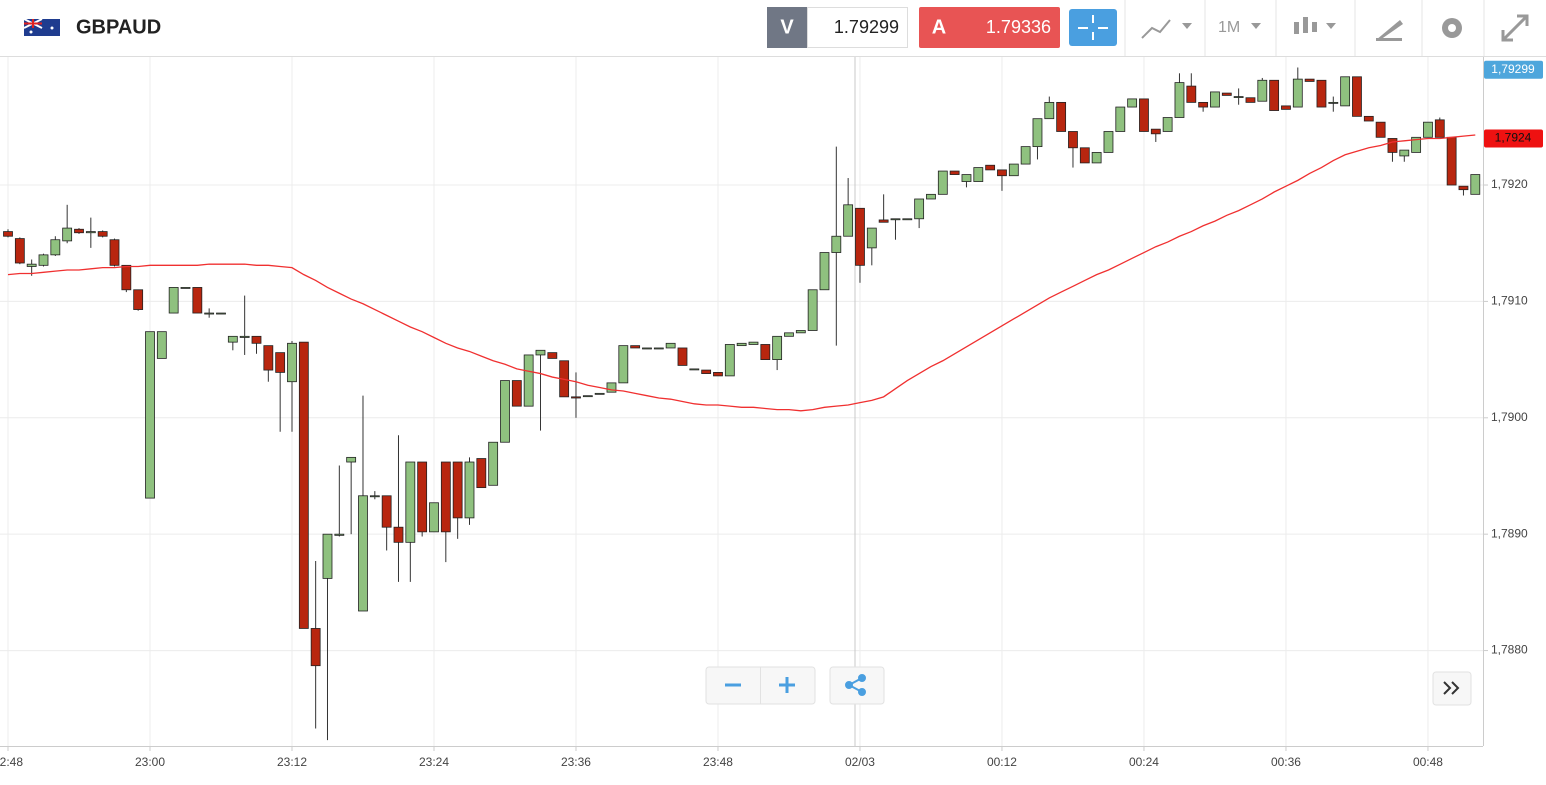  Describe the element at coordinates (1166, 29) in the screenshot. I see `chart-type-button` at that location.